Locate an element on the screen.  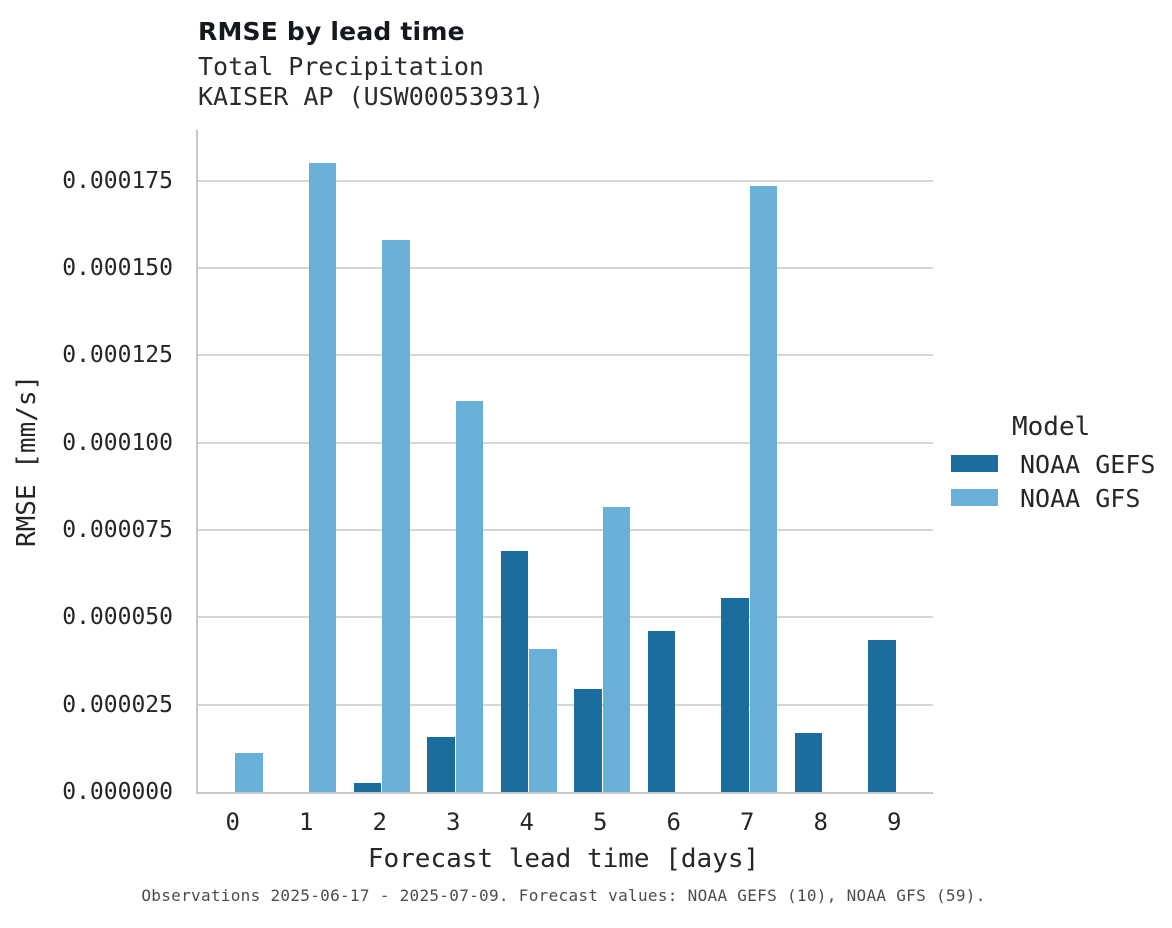
y-tick-label: 0.000175 is located at coordinates (117, 180).